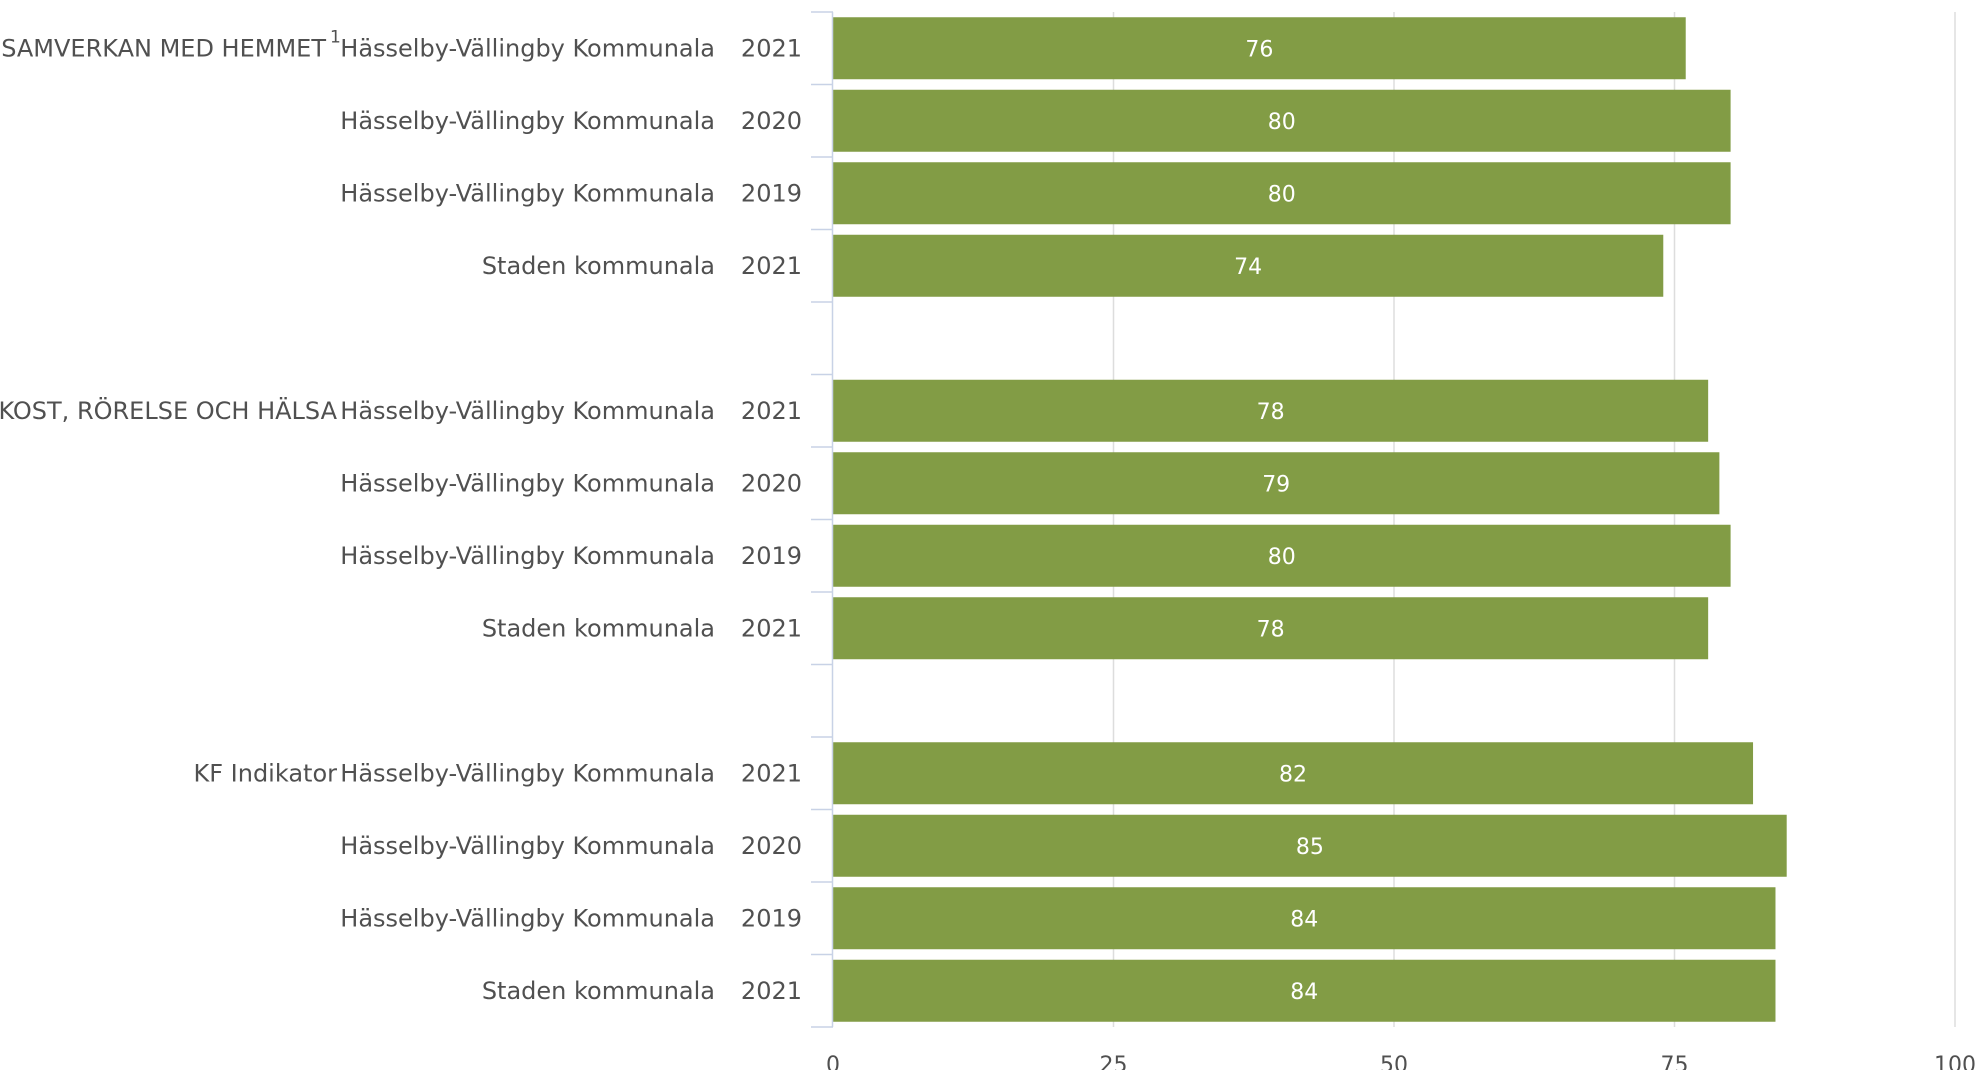 This screenshot has width=1975, height=1070. What do you see at coordinates (1954, 1061) in the screenshot?
I see `x-tick-label: 100` at bounding box center [1954, 1061].